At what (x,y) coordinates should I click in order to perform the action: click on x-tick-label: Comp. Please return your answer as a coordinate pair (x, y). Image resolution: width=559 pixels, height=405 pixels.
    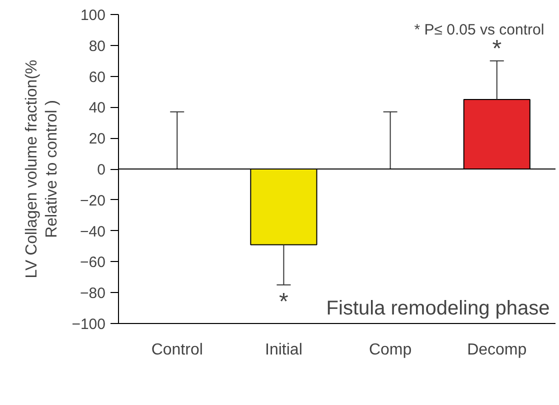
    Looking at the image, I should click on (390, 350).